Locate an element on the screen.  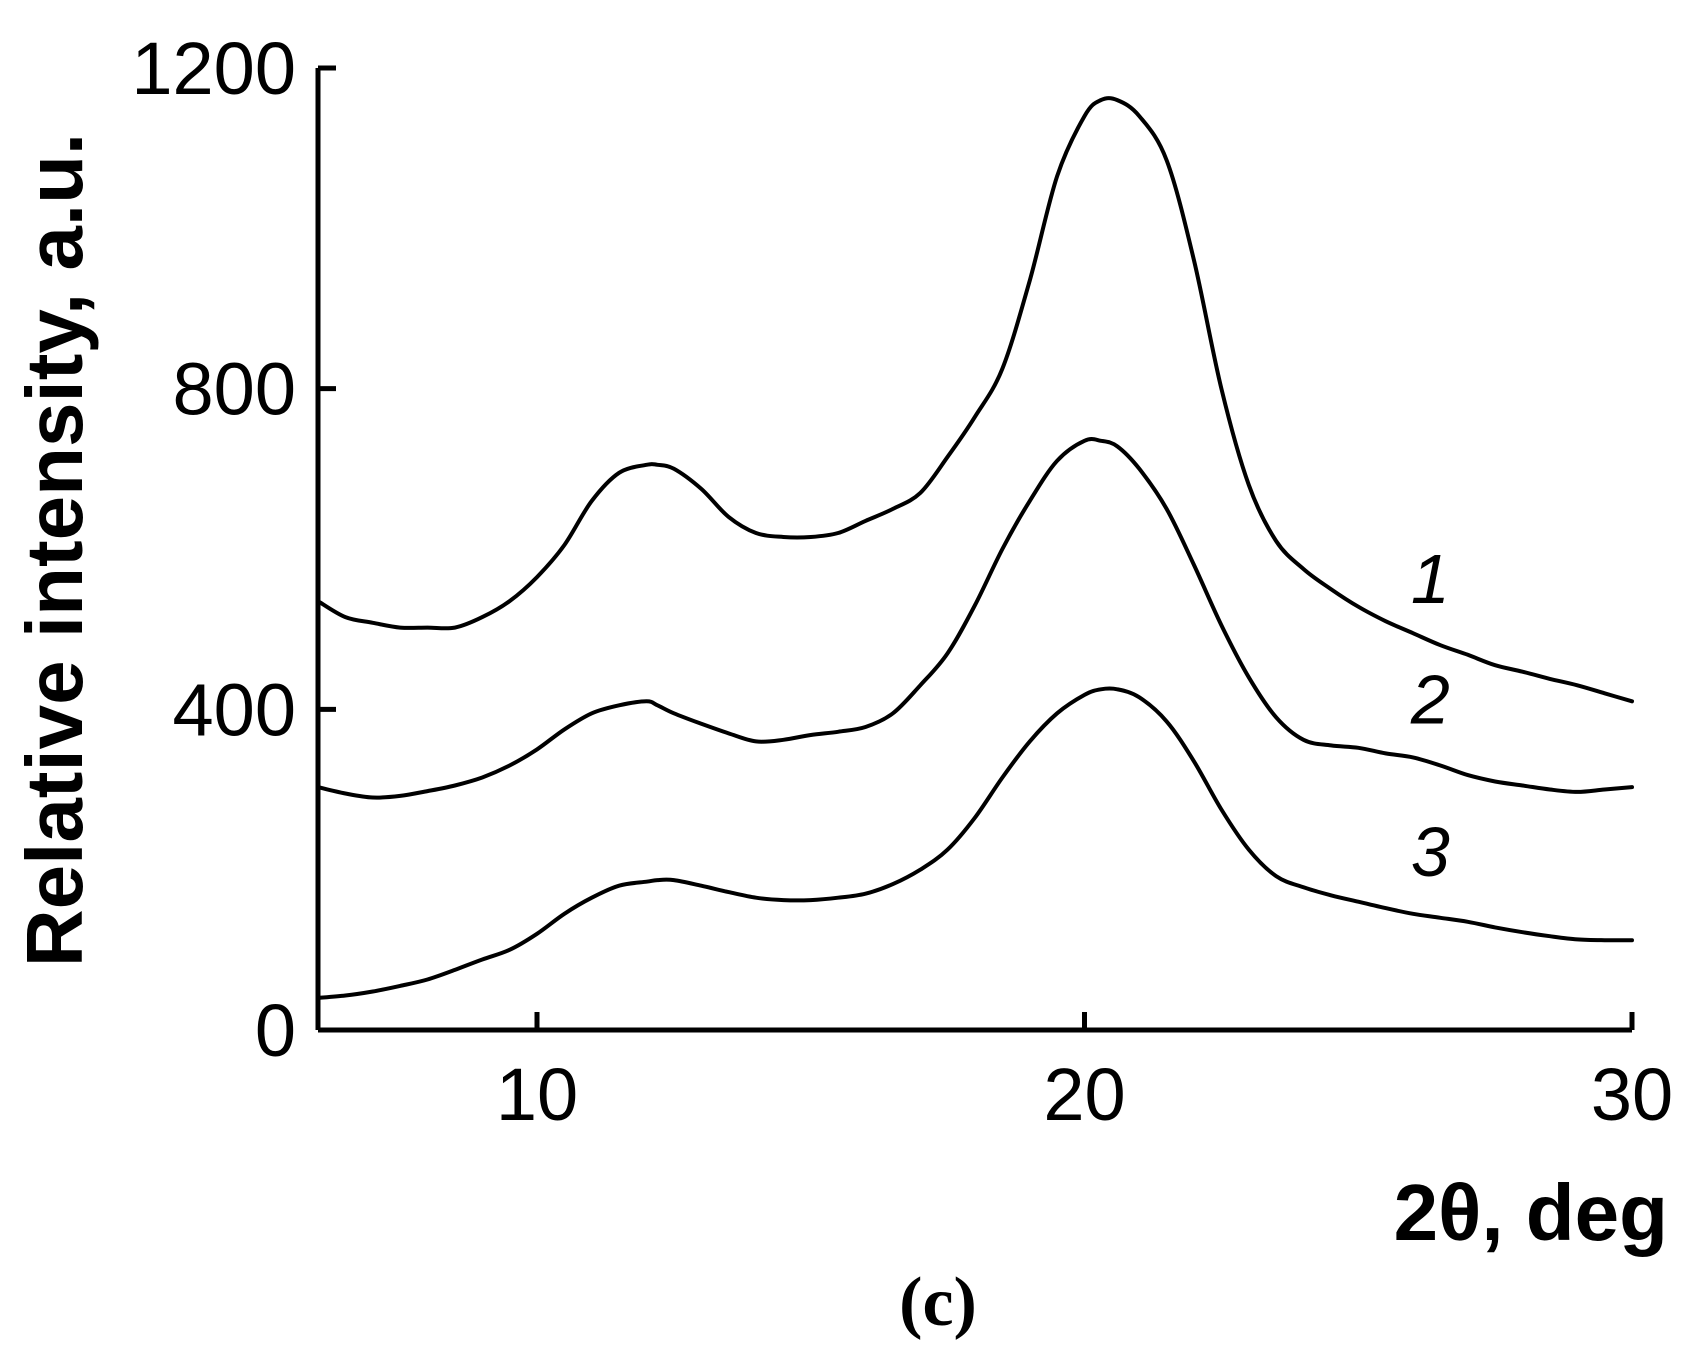
series-3-label: 3 is located at coordinates (1430, 852).